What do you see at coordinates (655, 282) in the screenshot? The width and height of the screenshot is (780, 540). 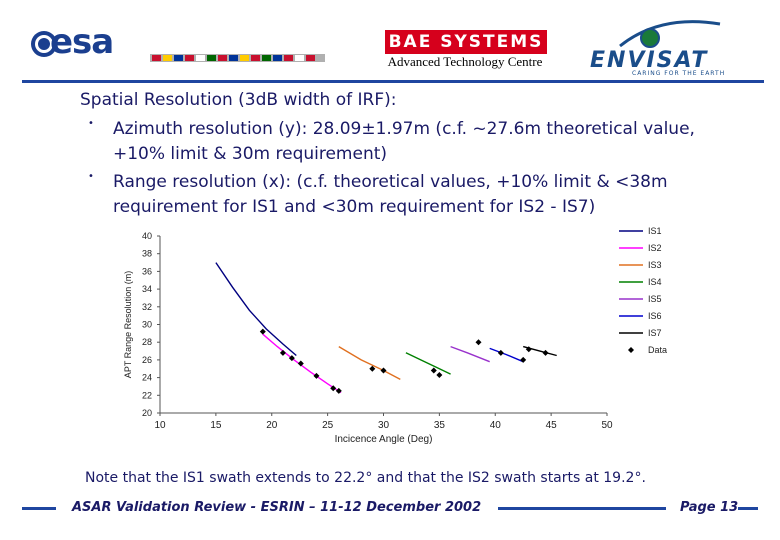 I see `legend-label-is4: IS4` at bounding box center [655, 282].